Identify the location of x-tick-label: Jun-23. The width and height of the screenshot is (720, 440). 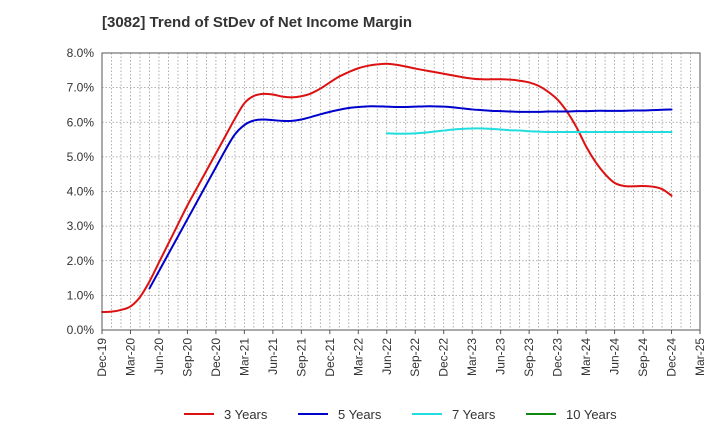
(501, 356).